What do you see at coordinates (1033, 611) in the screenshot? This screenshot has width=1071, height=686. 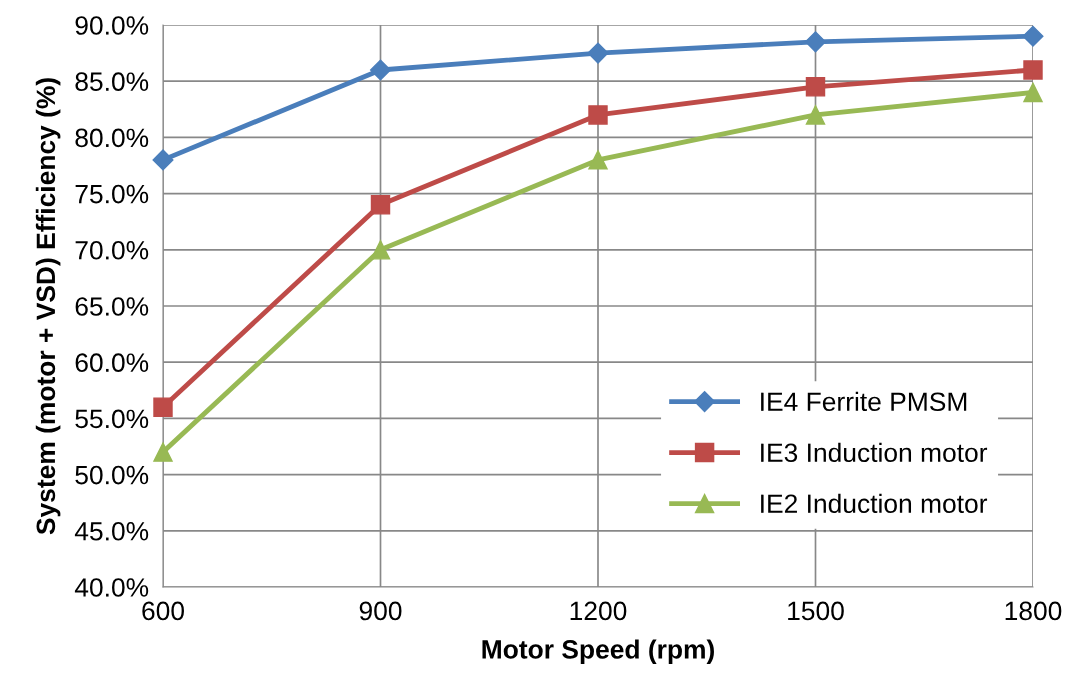 I see `x-tick-label: 1800` at bounding box center [1033, 611].